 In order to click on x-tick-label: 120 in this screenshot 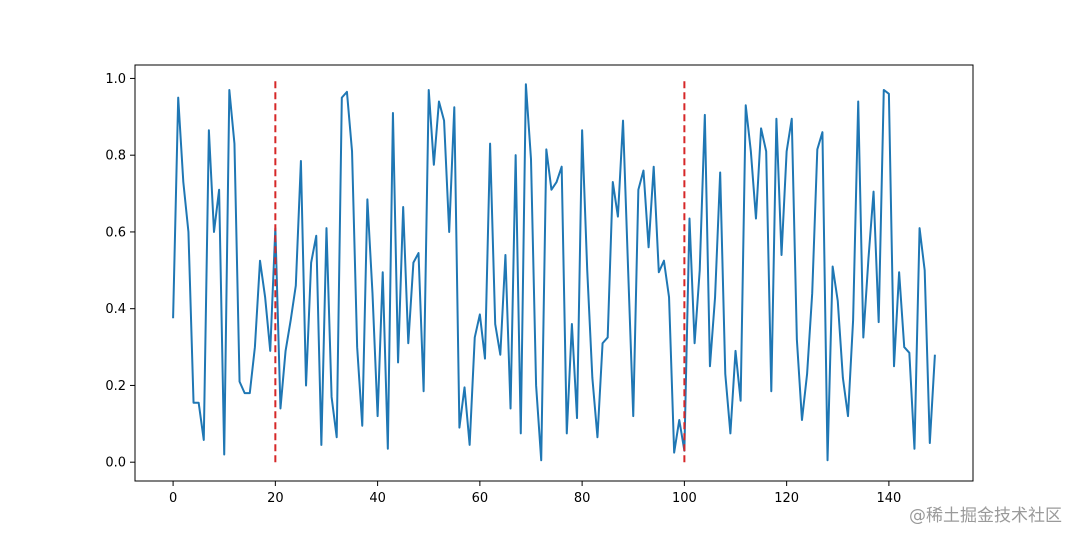, I will do `click(786, 498)`.